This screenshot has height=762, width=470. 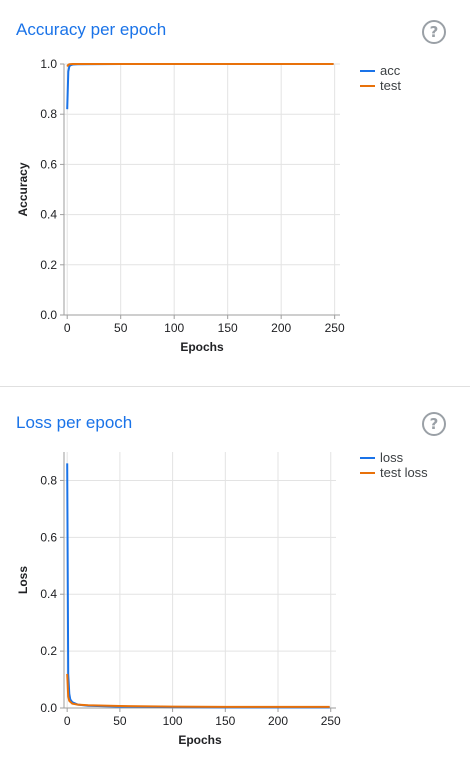 I want to click on legend-label: loss, so click(x=392, y=457).